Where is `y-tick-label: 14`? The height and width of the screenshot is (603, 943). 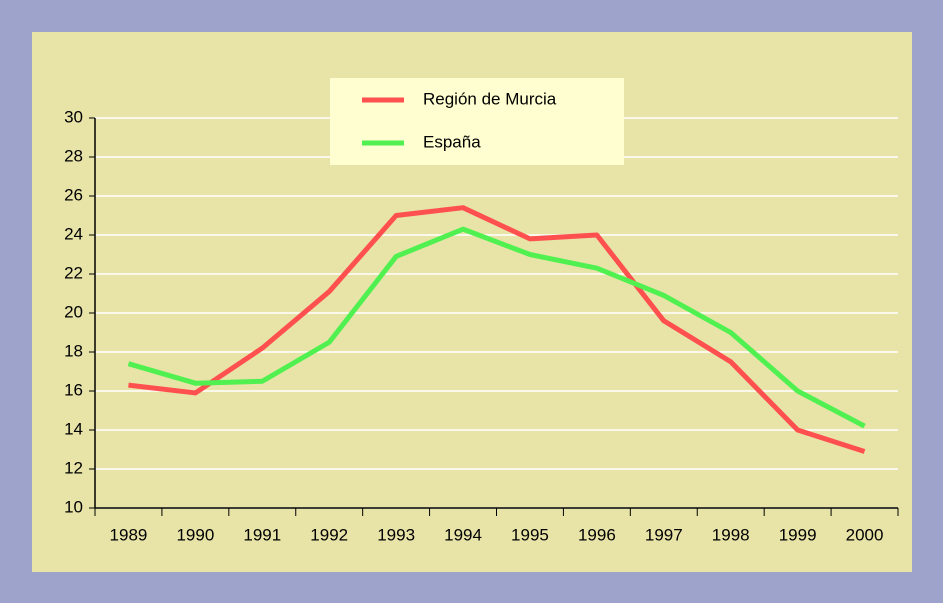 y-tick-label: 14 is located at coordinates (73, 428).